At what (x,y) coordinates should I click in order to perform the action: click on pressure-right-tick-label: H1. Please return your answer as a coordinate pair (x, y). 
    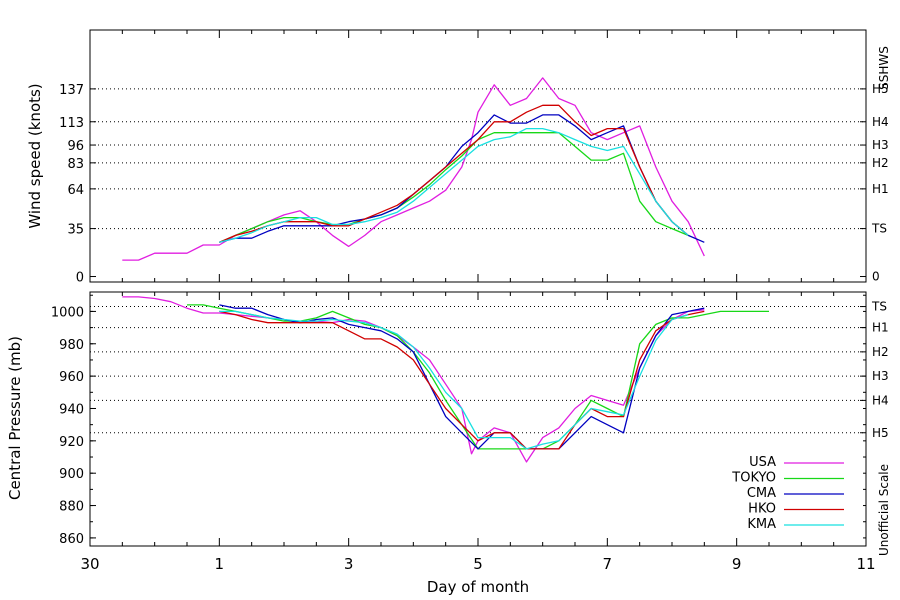
    Looking at the image, I should click on (880, 328).